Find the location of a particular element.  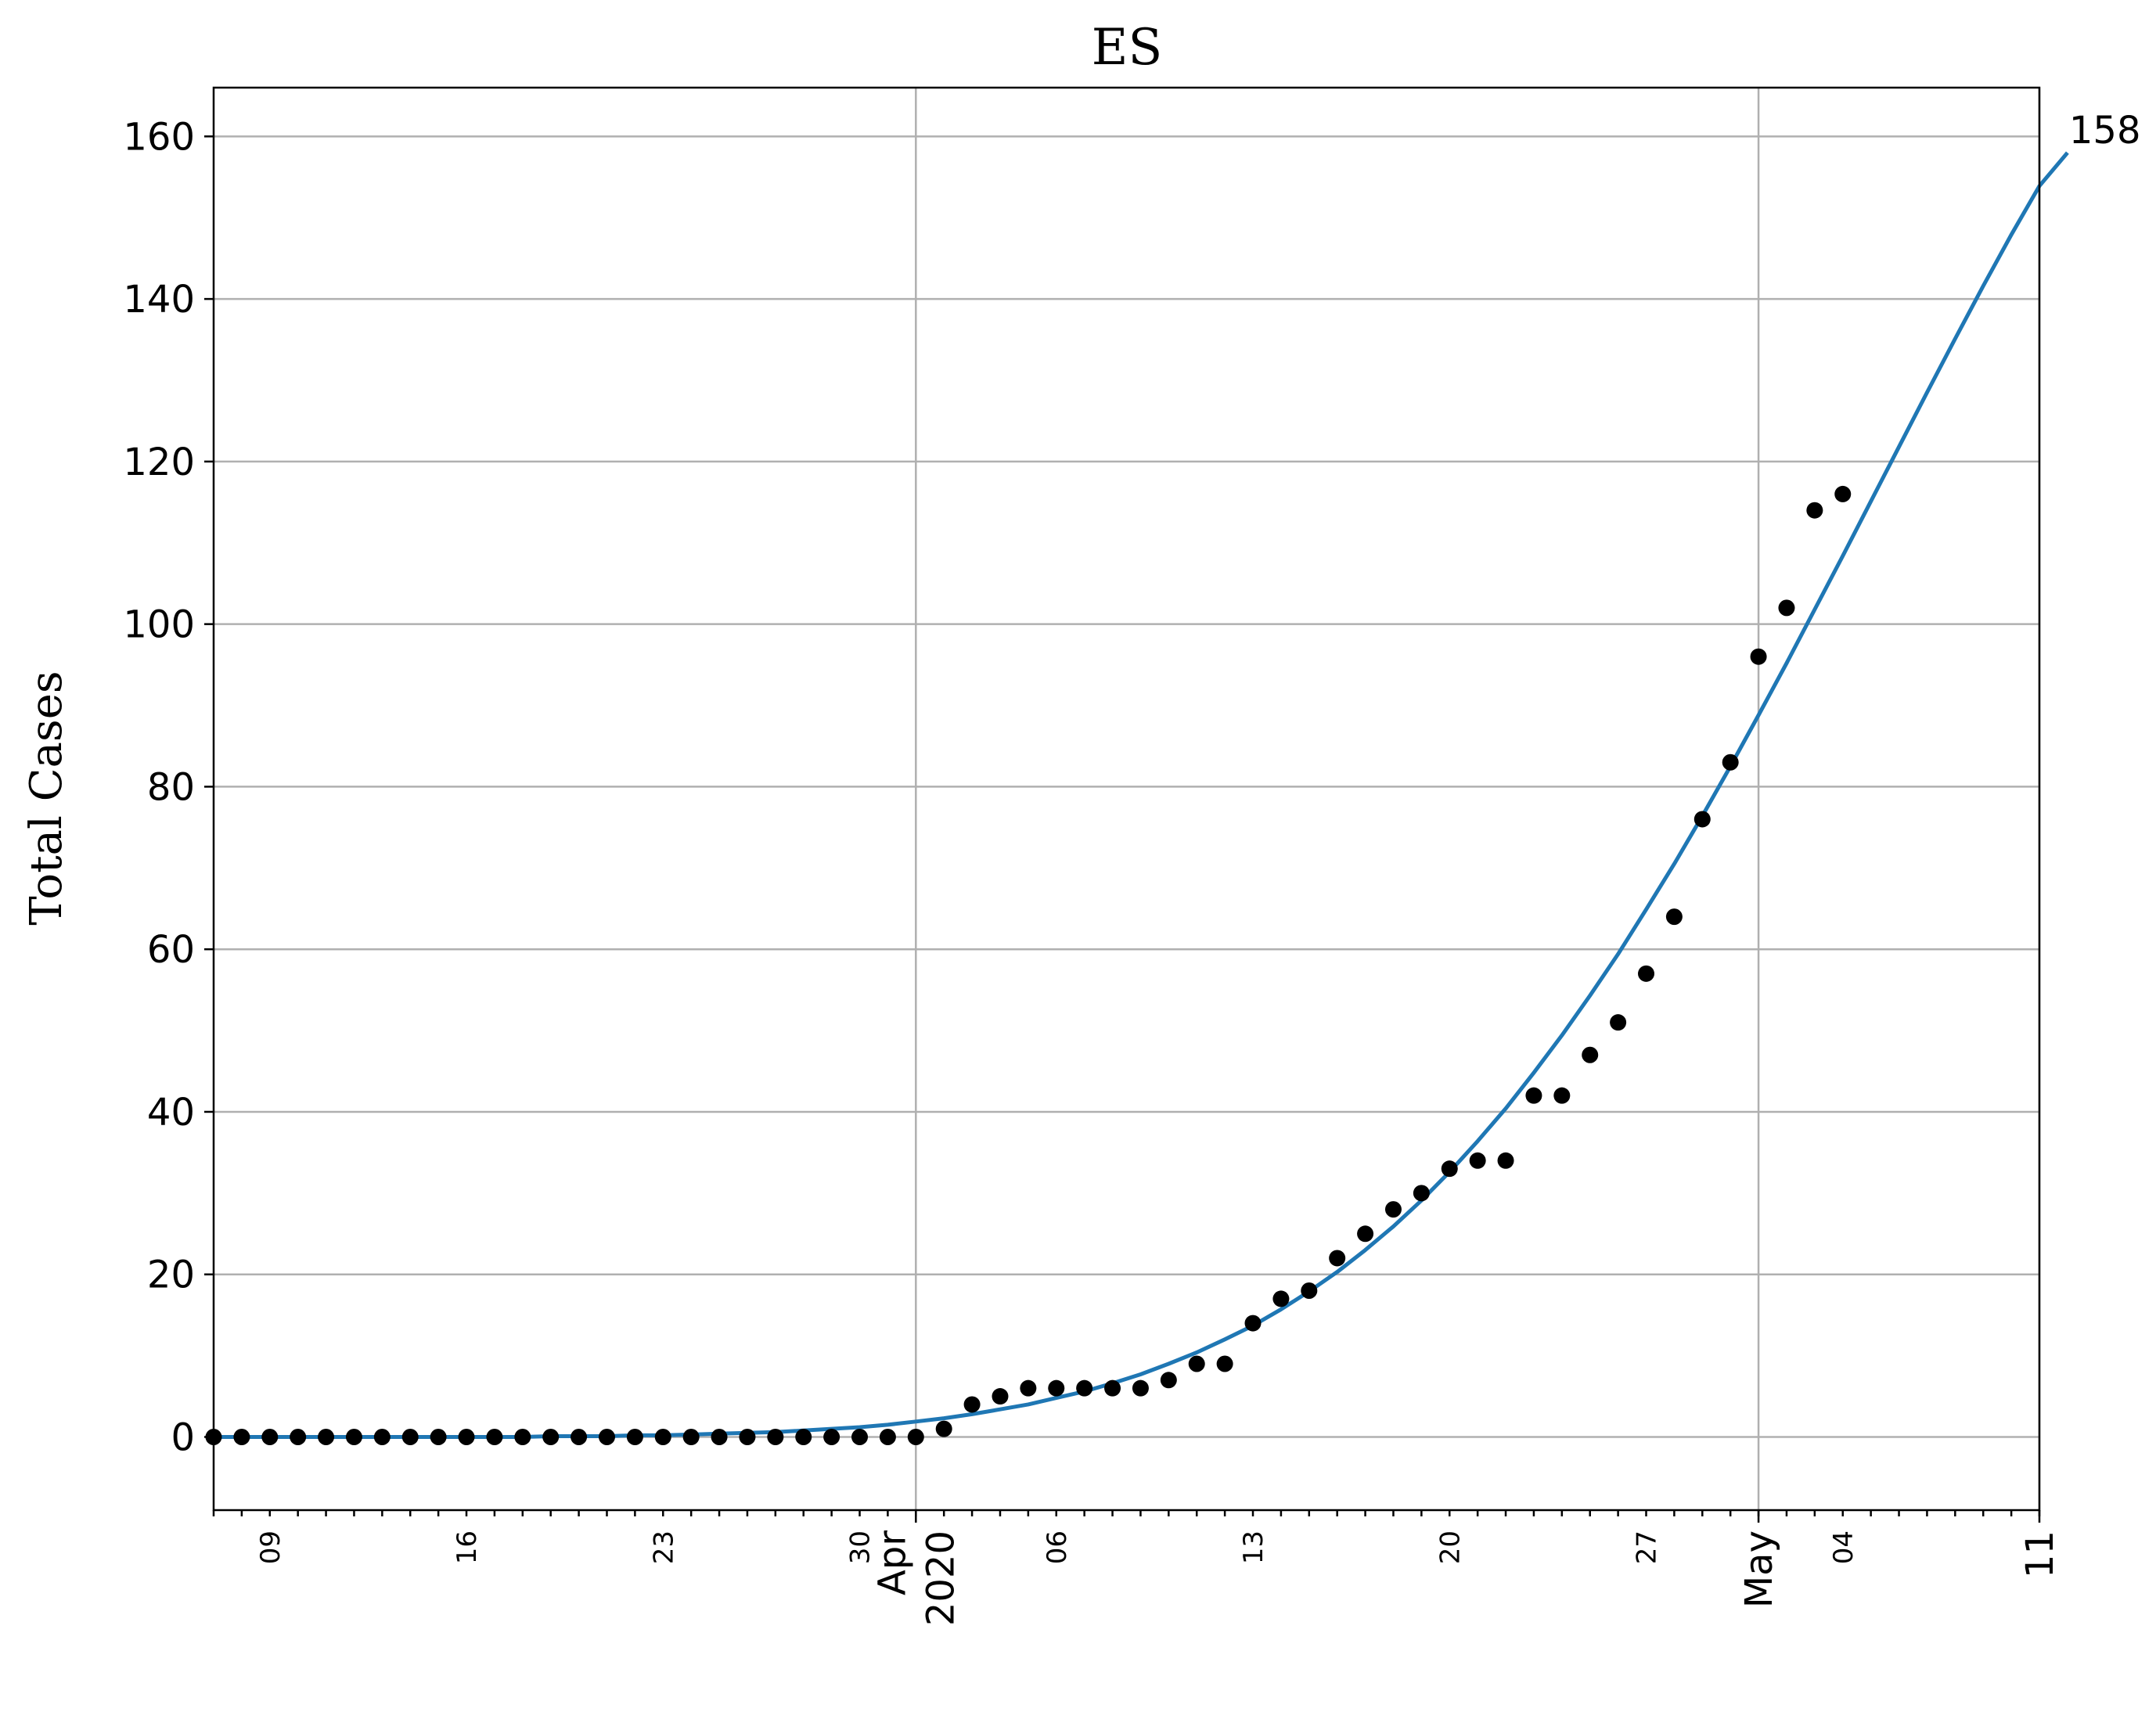

y-tick-label: 20 is located at coordinates (171, 1275).